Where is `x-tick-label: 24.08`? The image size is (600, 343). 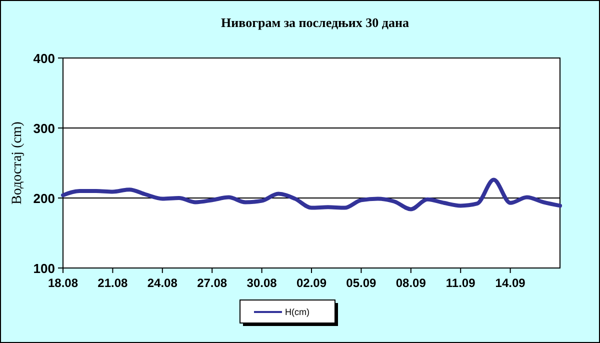 x-tick-label: 24.08 is located at coordinates (162, 283).